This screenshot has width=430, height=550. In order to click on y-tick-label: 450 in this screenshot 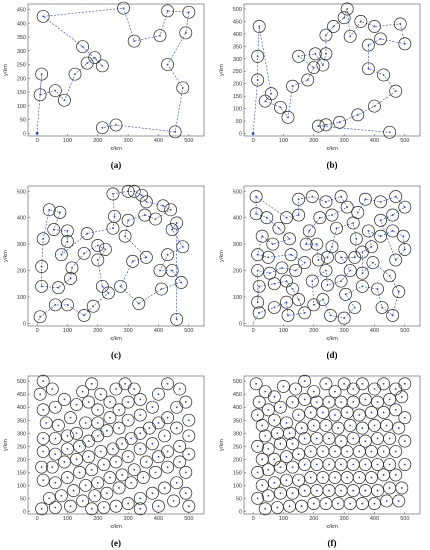, I will do `click(21, 11)`.